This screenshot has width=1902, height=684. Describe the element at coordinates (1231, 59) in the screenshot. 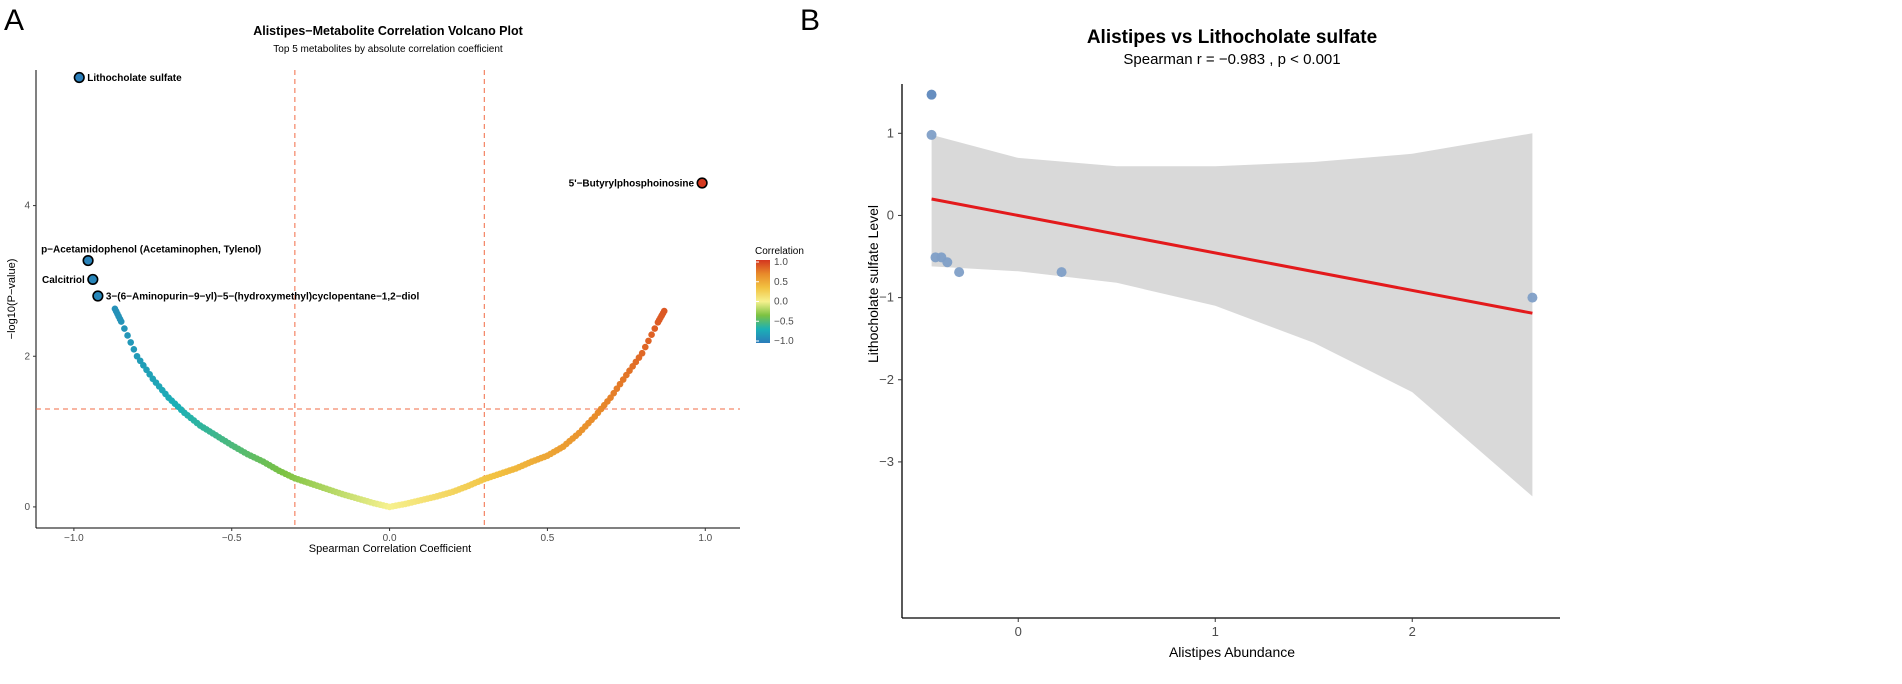

I see `scatter-subtitle: Spearman r = −0.983 , p < 0.001` at that location.